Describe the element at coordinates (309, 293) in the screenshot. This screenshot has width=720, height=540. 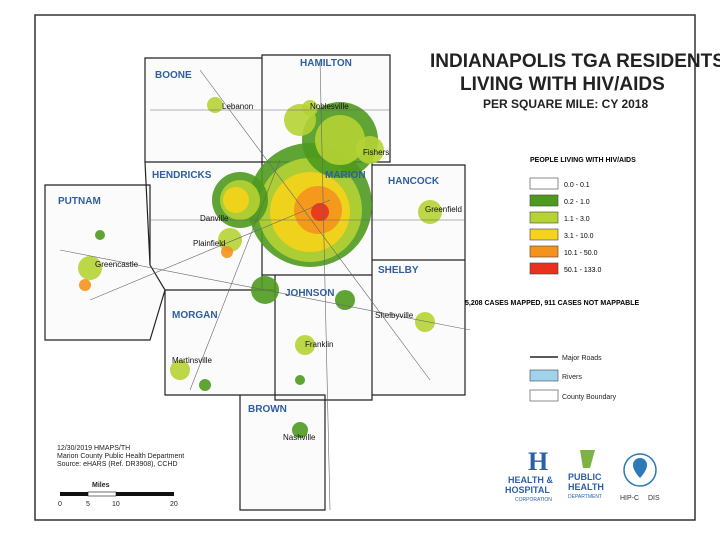
I see `county-label: JOHNSON` at that location.